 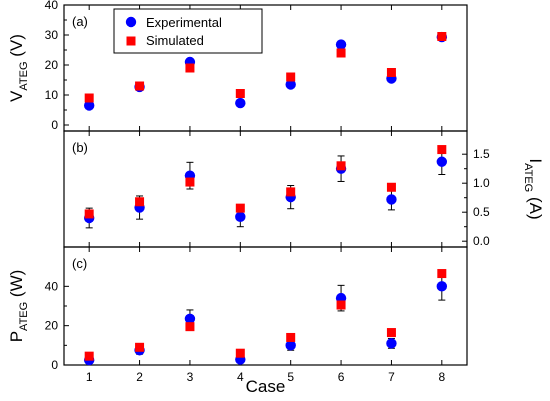 What do you see at coordinates (391, 377) in the screenshot?
I see `x-tick-label: 7` at bounding box center [391, 377].